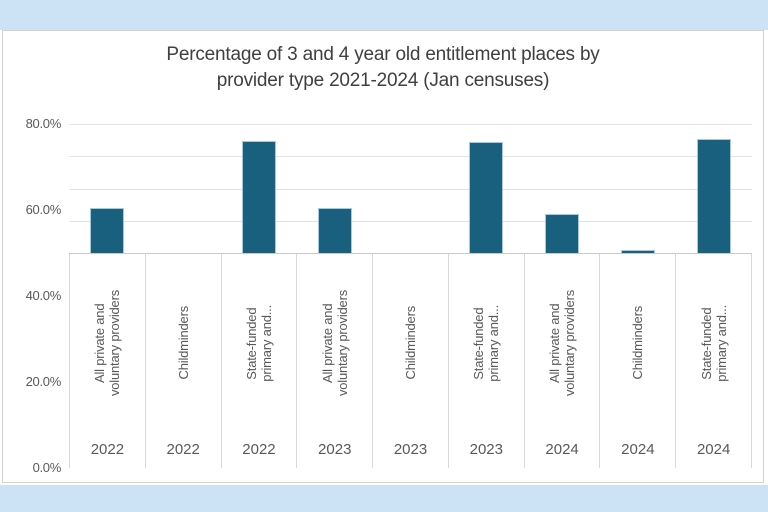 The height and width of the screenshot is (512, 768). Describe the element at coordinates (43, 209) in the screenshot. I see `y-tick-label: 60.0%` at that location.